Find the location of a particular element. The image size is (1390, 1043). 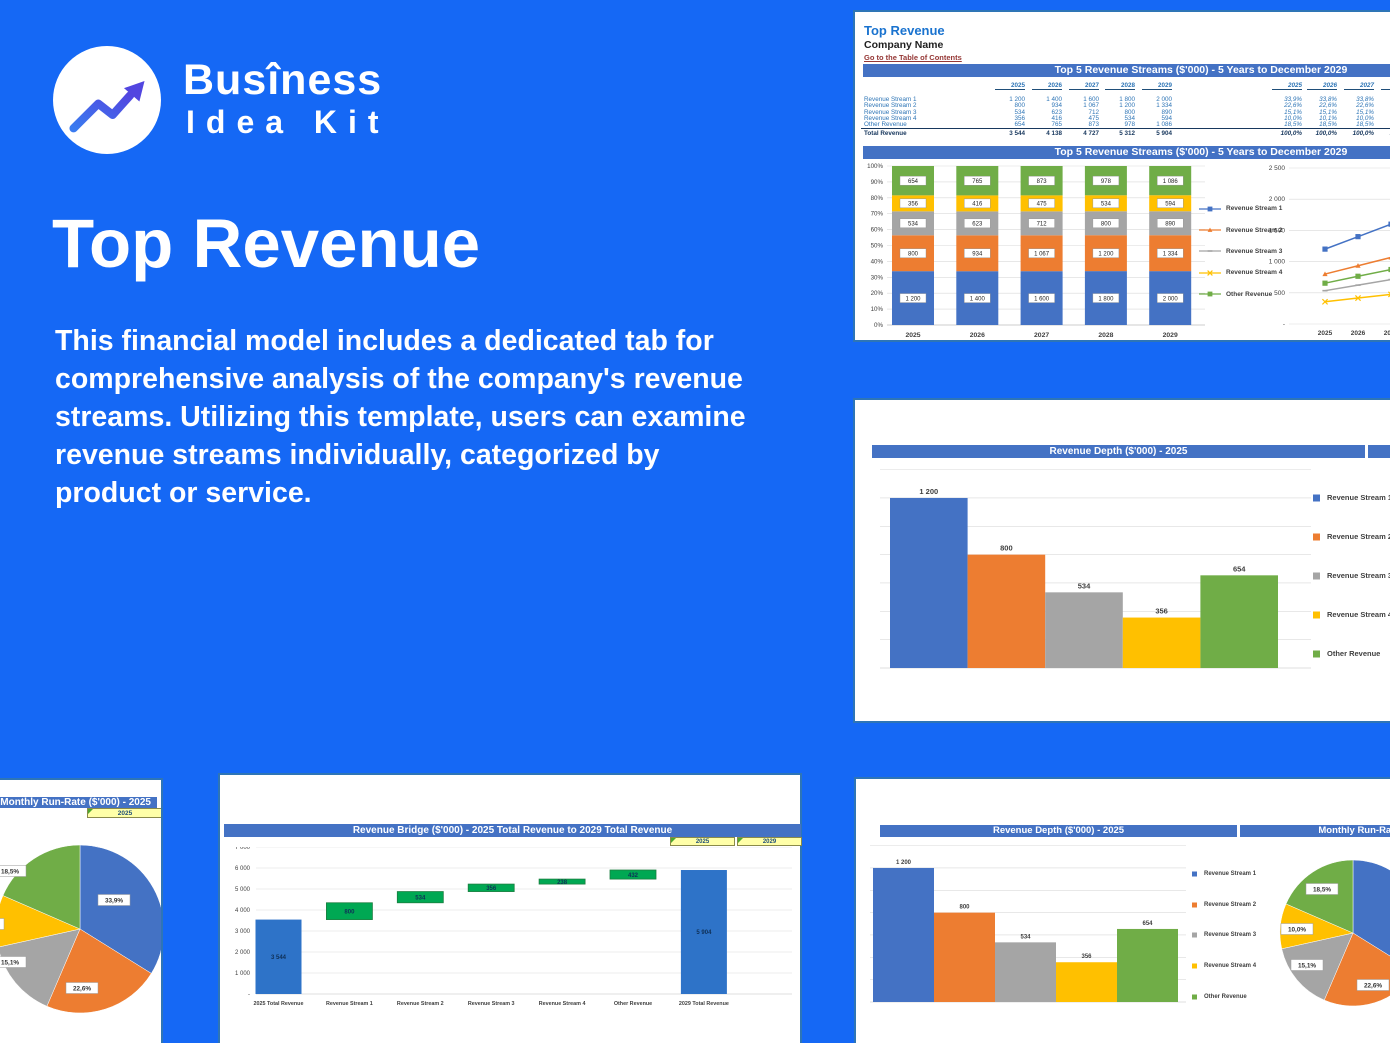

chart-text: 238 is located at coordinates (562, 883).